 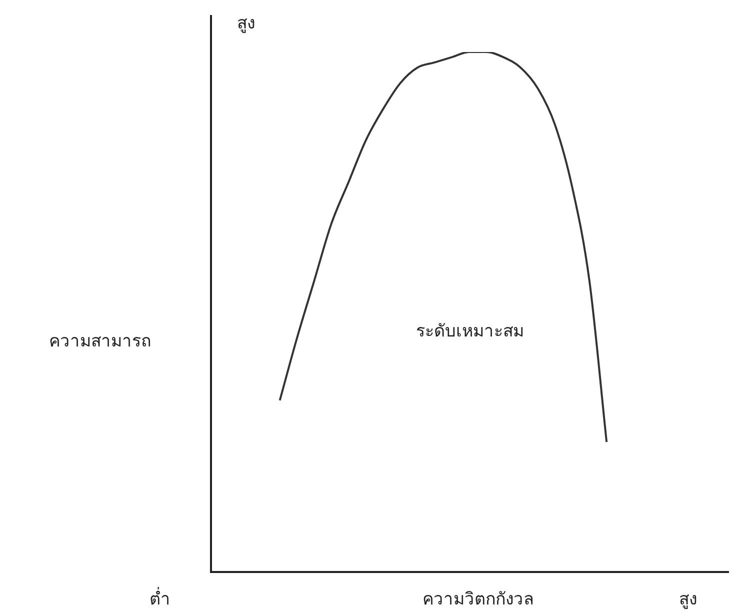 I want to click on x-axis-title: ความวิตกกังวล, so click(x=478, y=600).